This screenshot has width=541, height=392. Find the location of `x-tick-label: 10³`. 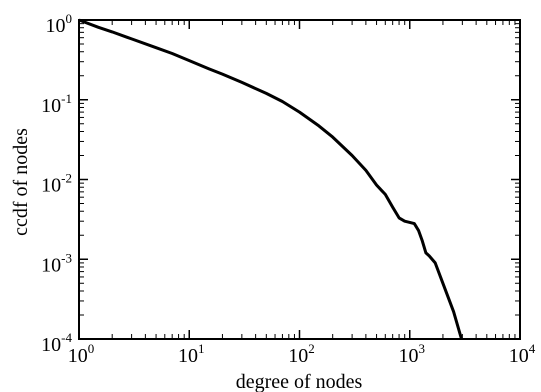

x-tick-label: 10³ is located at coordinates (412, 354).